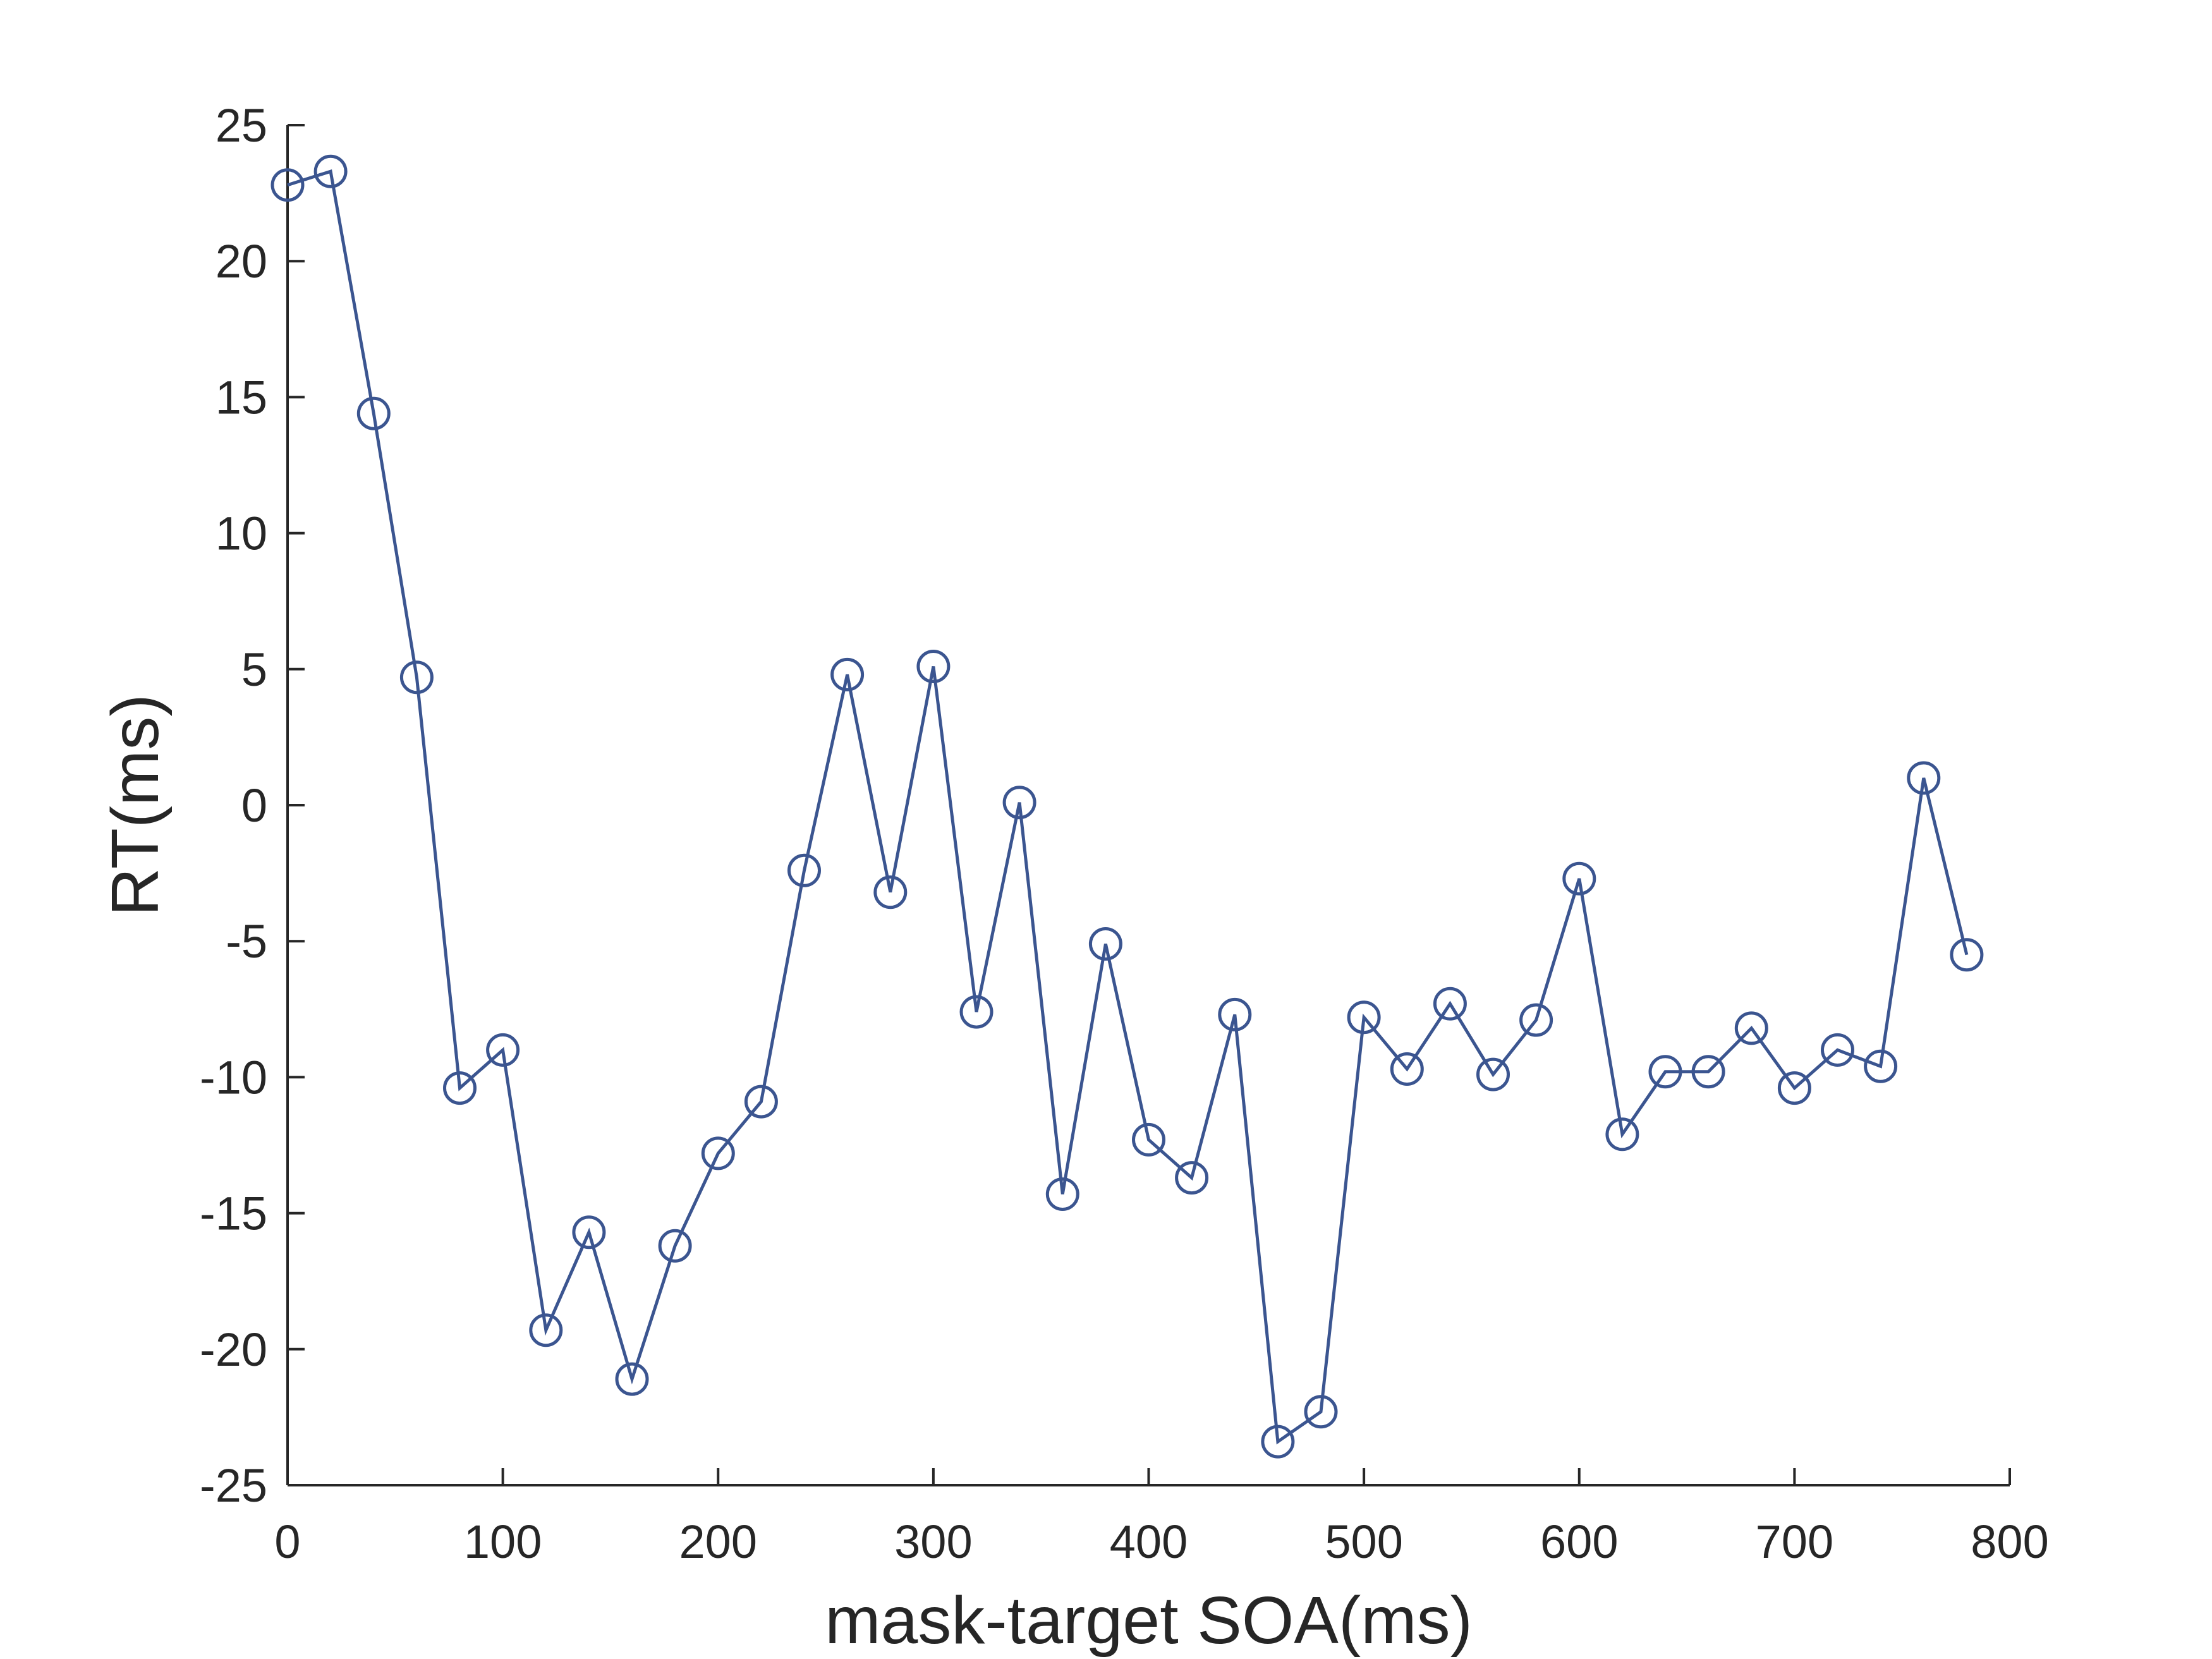  Describe the element at coordinates (241, 533) in the screenshot. I see `y-tick-label: 10` at that location.